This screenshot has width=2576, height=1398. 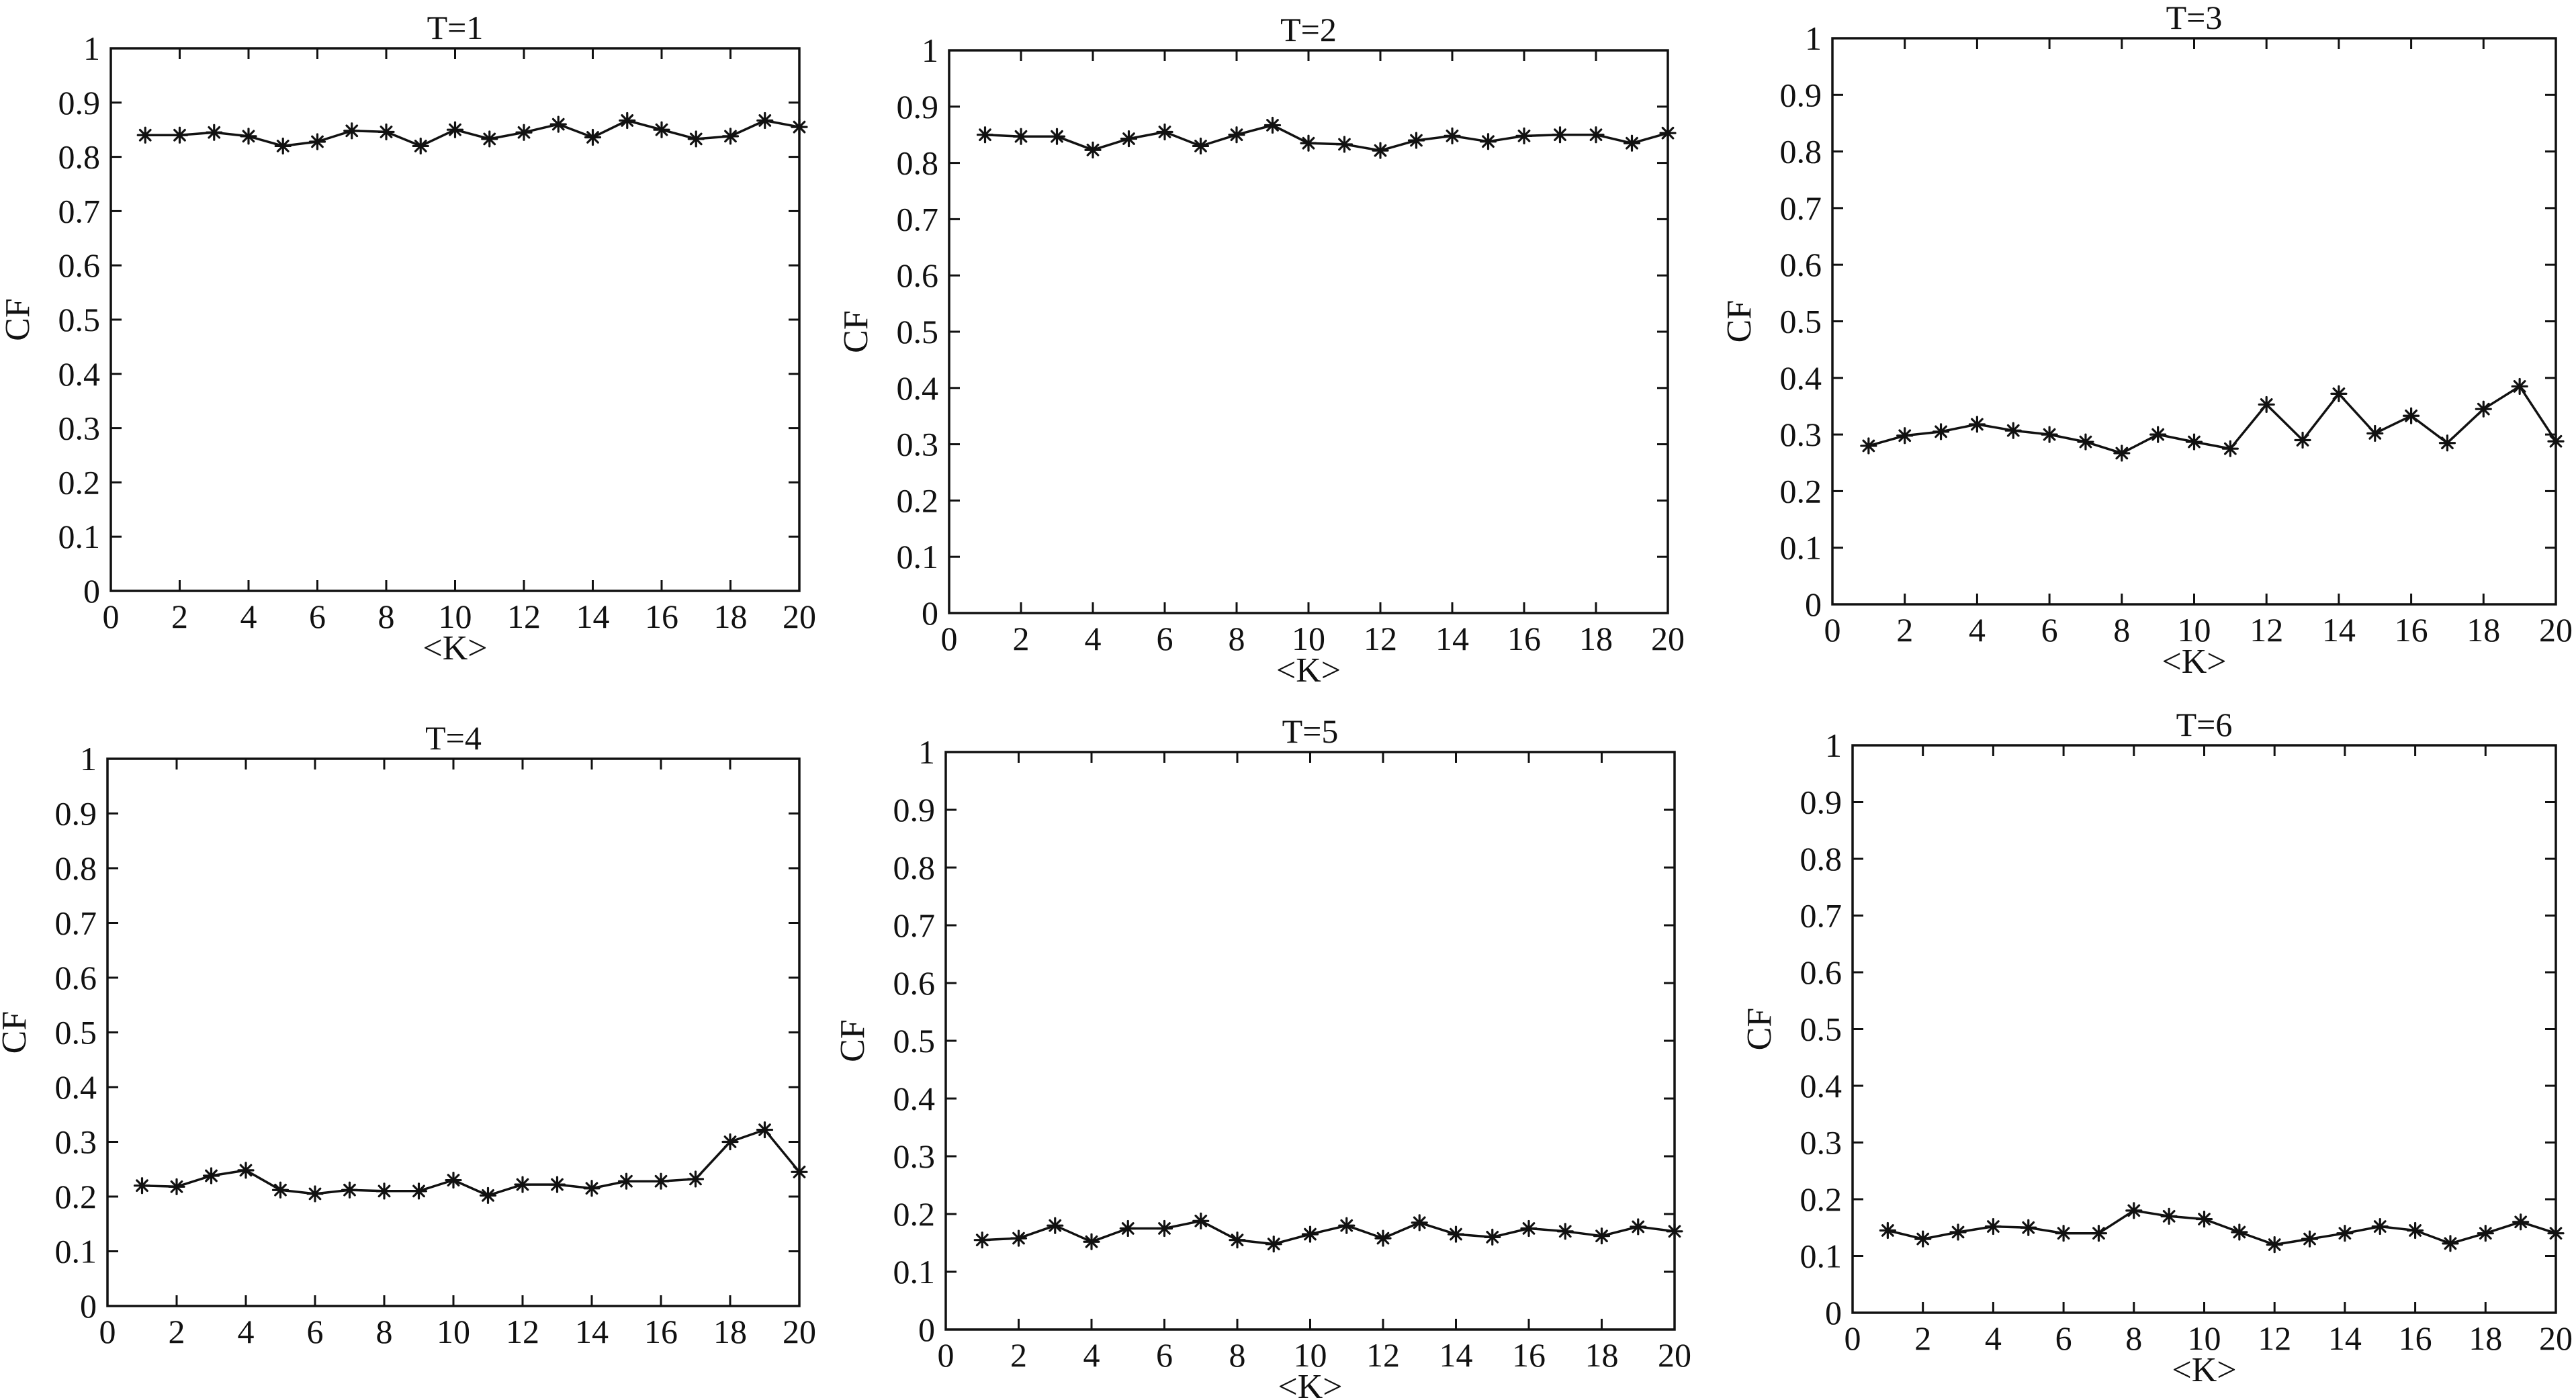 I want to click on chart-title: T=5, so click(x=1311, y=731).